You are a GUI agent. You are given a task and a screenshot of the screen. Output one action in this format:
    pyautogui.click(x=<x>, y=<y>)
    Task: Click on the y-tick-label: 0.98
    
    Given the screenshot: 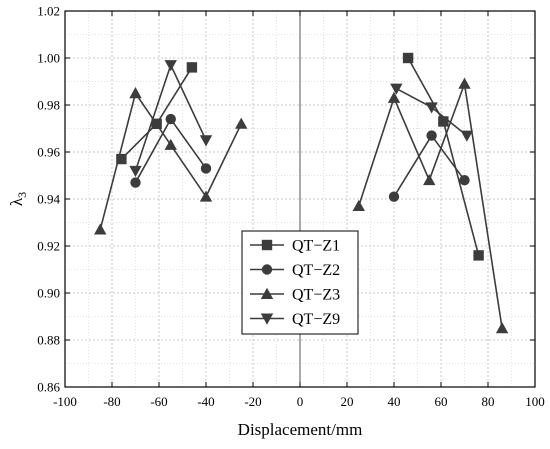 What is the action you would take?
    pyautogui.click(x=48, y=105)
    